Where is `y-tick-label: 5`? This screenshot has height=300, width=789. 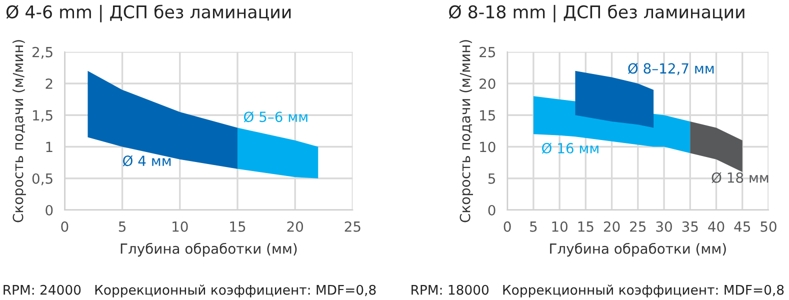
y-tick-label: 5 is located at coordinates (492, 179).